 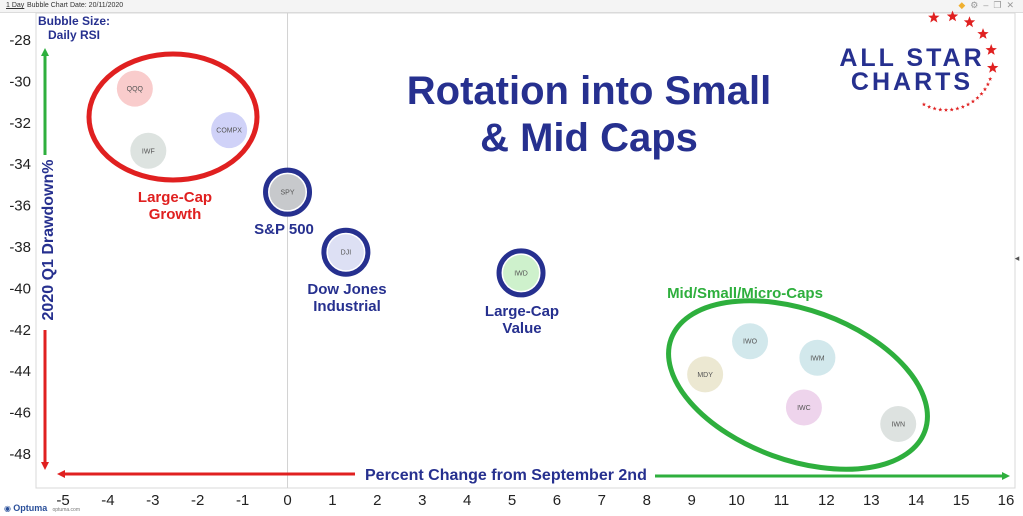 I want to click on window-controls: ◆⚙–❐✕, so click(x=988, y=5).